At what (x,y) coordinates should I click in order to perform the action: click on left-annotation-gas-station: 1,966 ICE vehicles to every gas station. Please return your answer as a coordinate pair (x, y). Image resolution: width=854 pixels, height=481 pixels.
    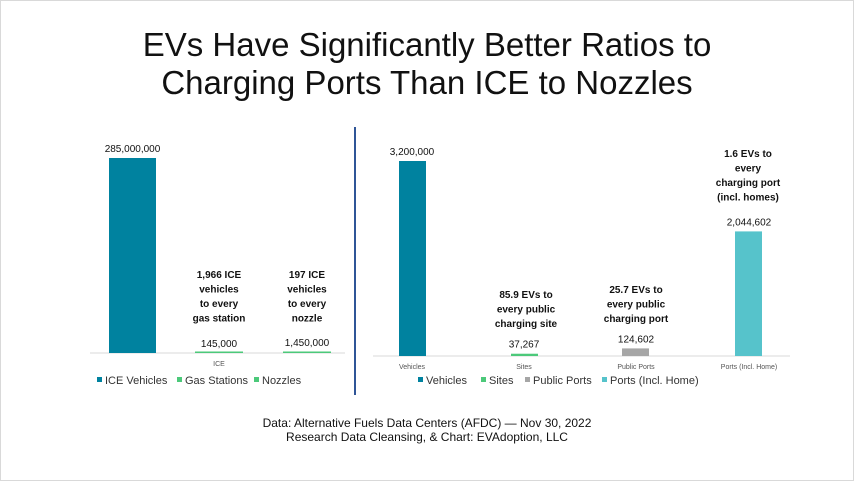
    Looking at the image, I should click on (219, 297).